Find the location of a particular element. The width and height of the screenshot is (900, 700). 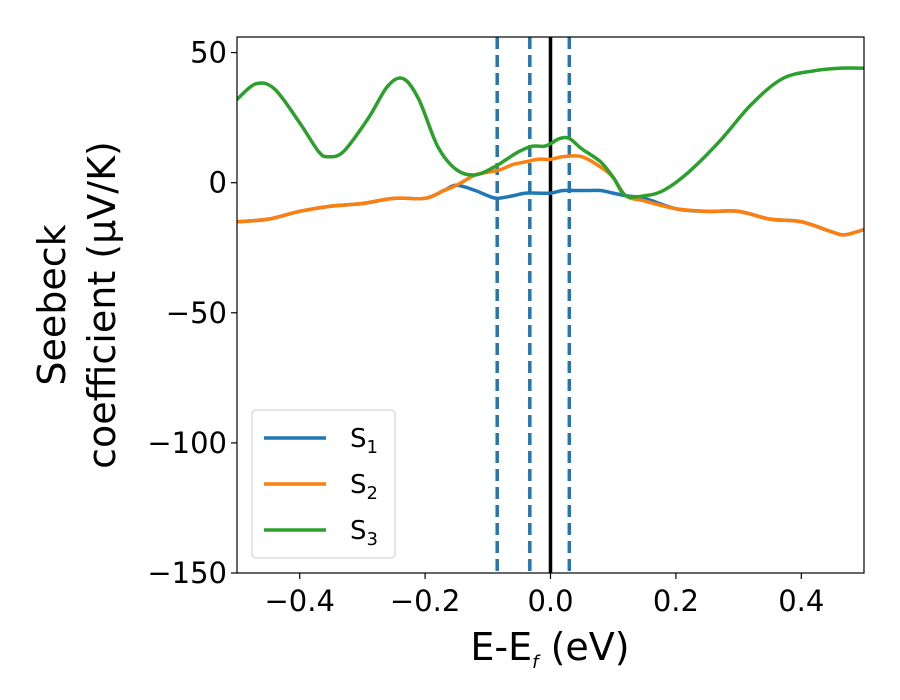

y-tick-label: 0 is located at coordinates (218, 183).